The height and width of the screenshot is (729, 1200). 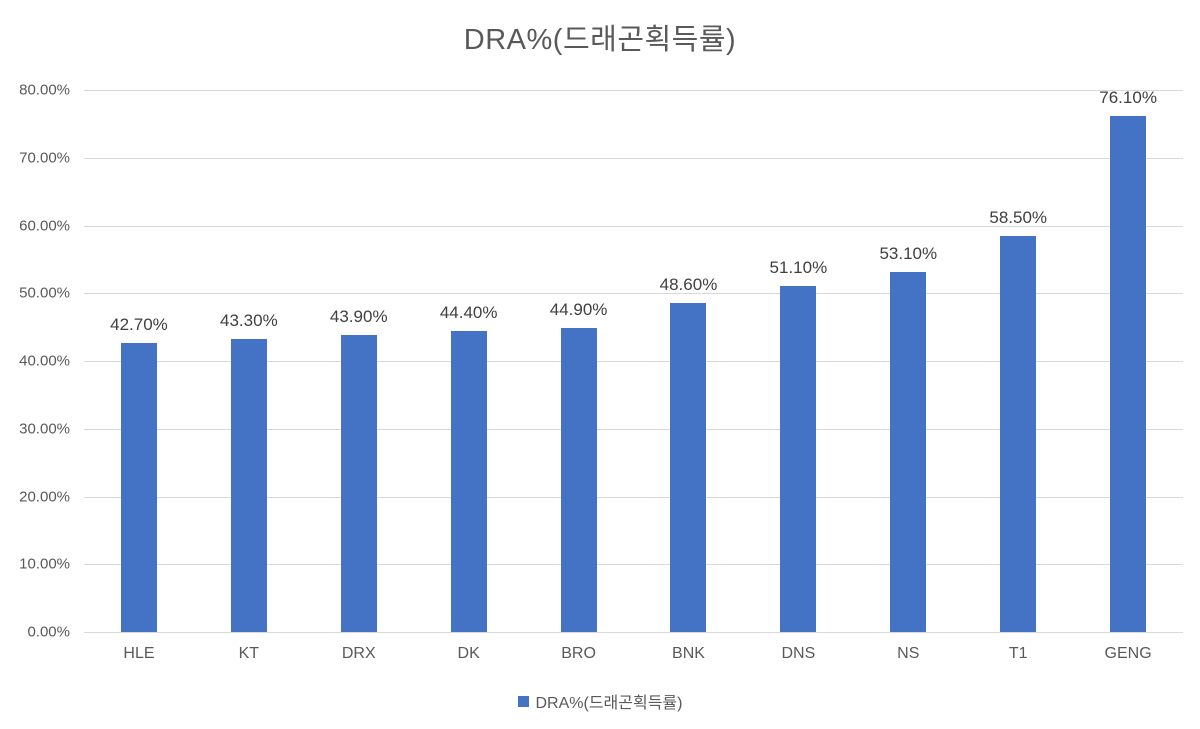 I want to click on data-label-ns: 53.10%, so click(x=908, y=254).